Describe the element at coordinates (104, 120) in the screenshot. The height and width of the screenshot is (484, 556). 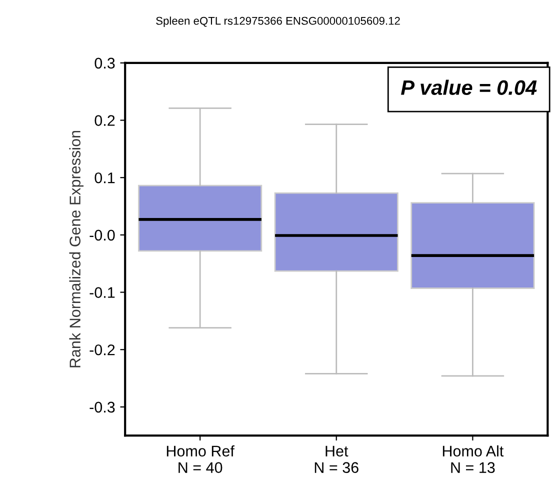
I see `y-tick-label: 0.2` at that location.